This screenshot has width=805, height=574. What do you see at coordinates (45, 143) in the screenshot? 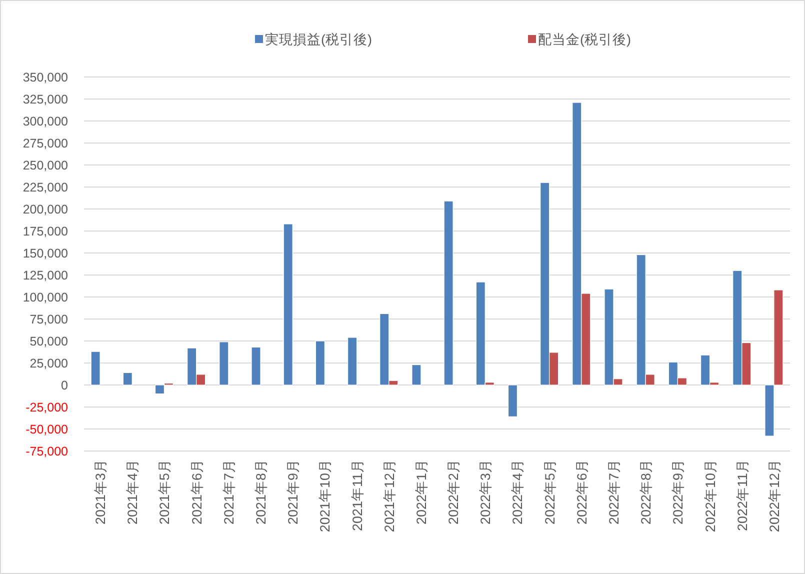
I see `y-tick-label: 275,000` at bounding box center [45, 143].